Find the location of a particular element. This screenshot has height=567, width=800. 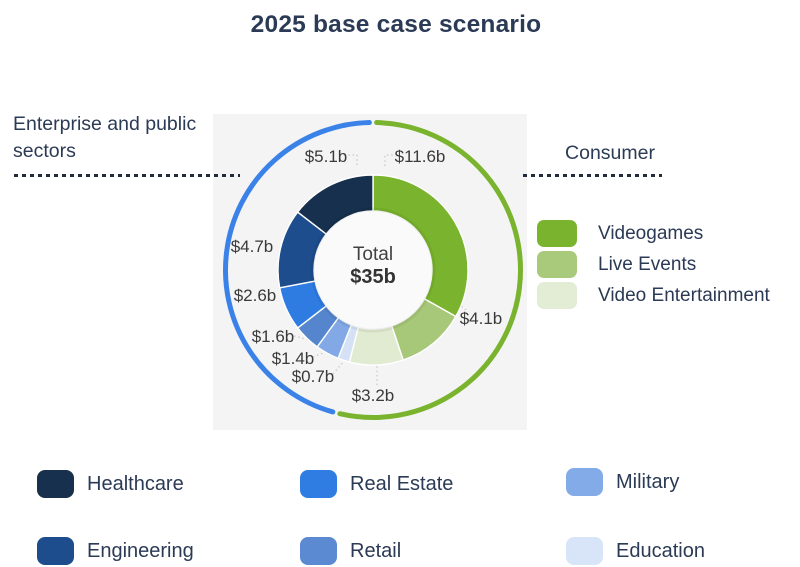

segment-videogames is located at coordinates (420, 246).